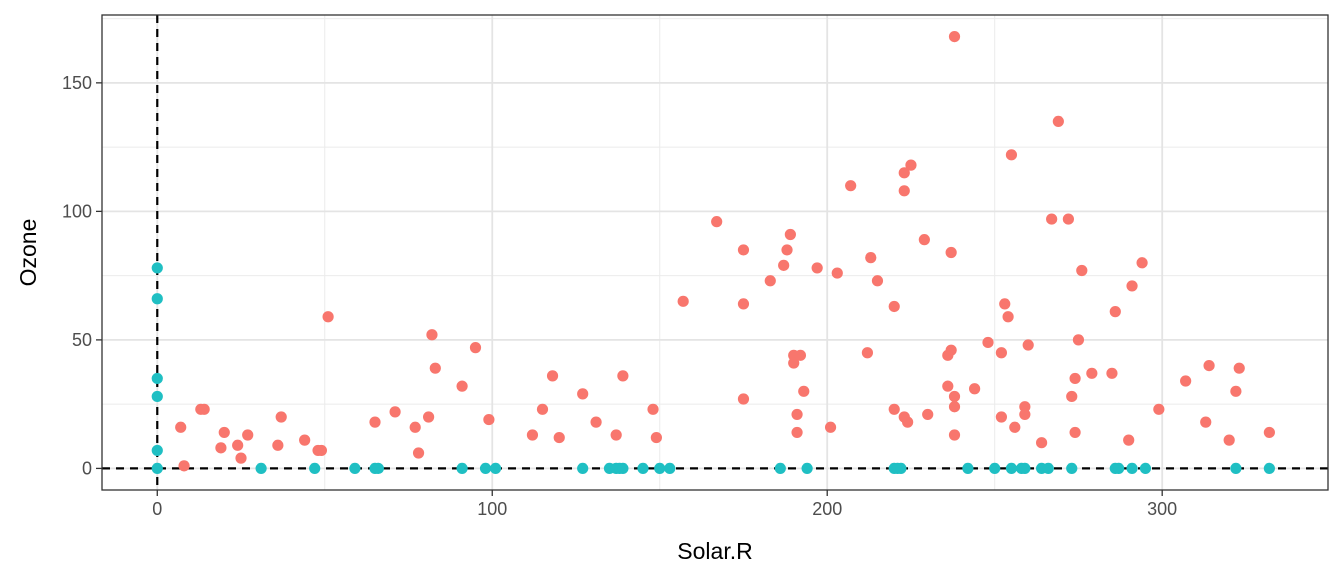  Describe the element at coordinates (157, 509) in the screenshot. I see `x-tick-label: 0` at that location.